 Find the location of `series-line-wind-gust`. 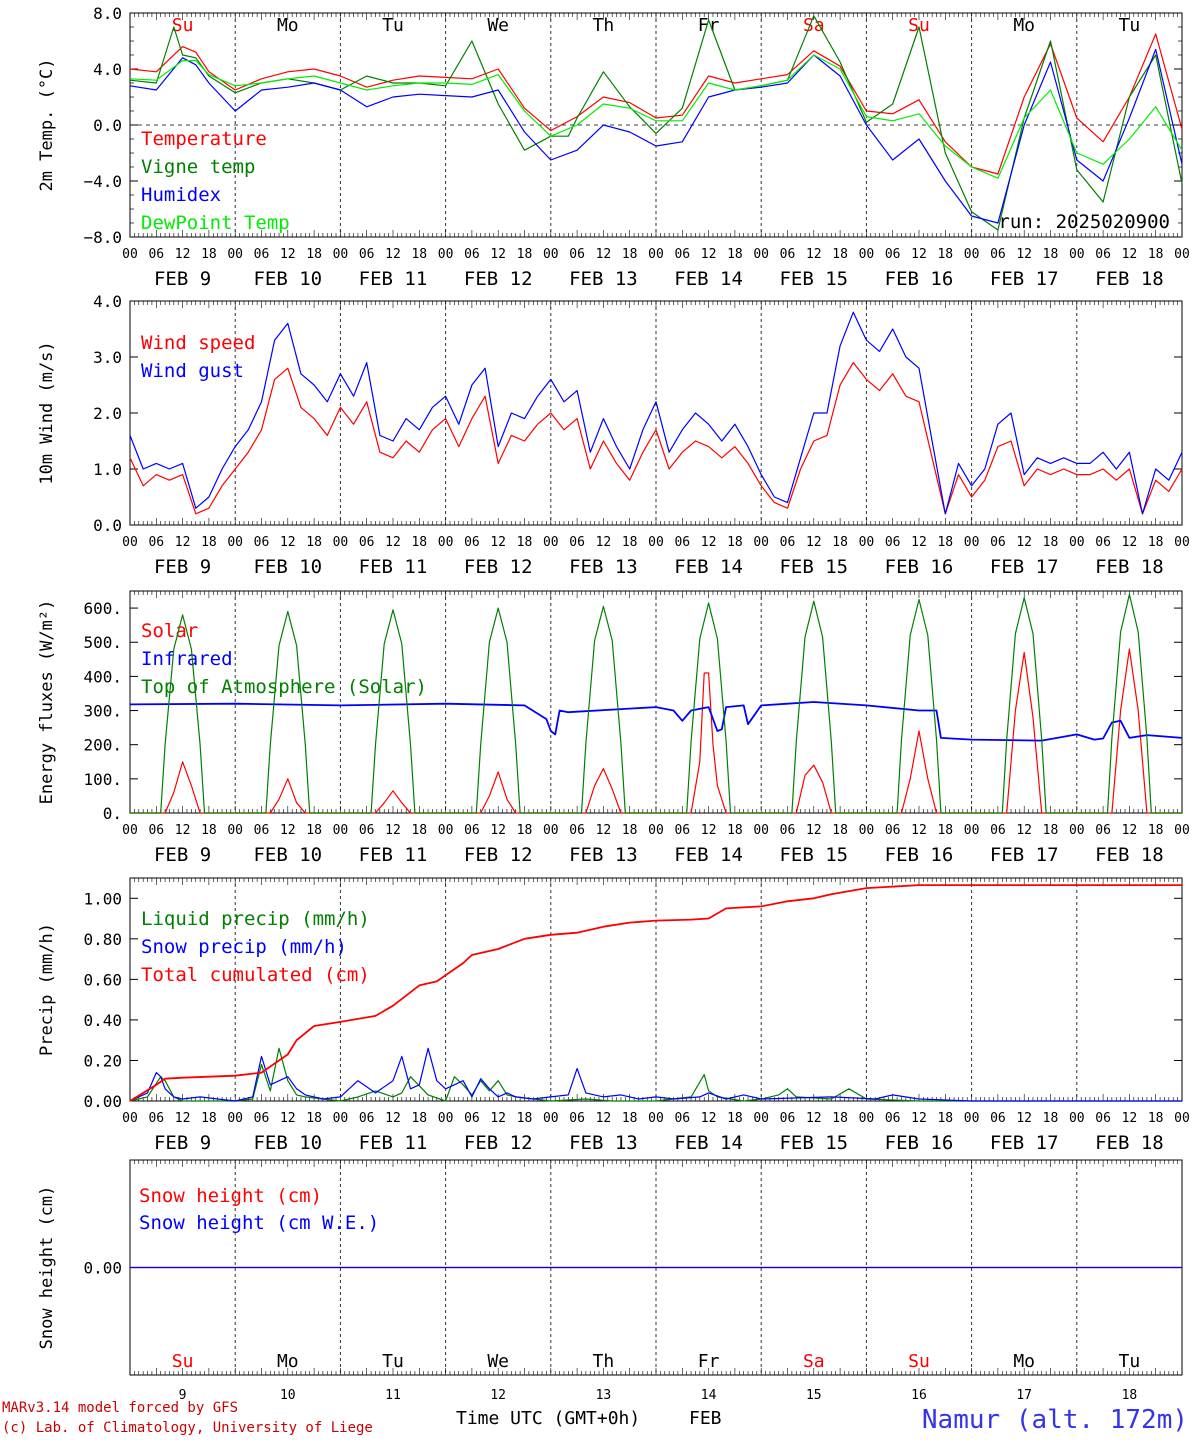

series-line-wind-gust is located at coordinates (656, 413).